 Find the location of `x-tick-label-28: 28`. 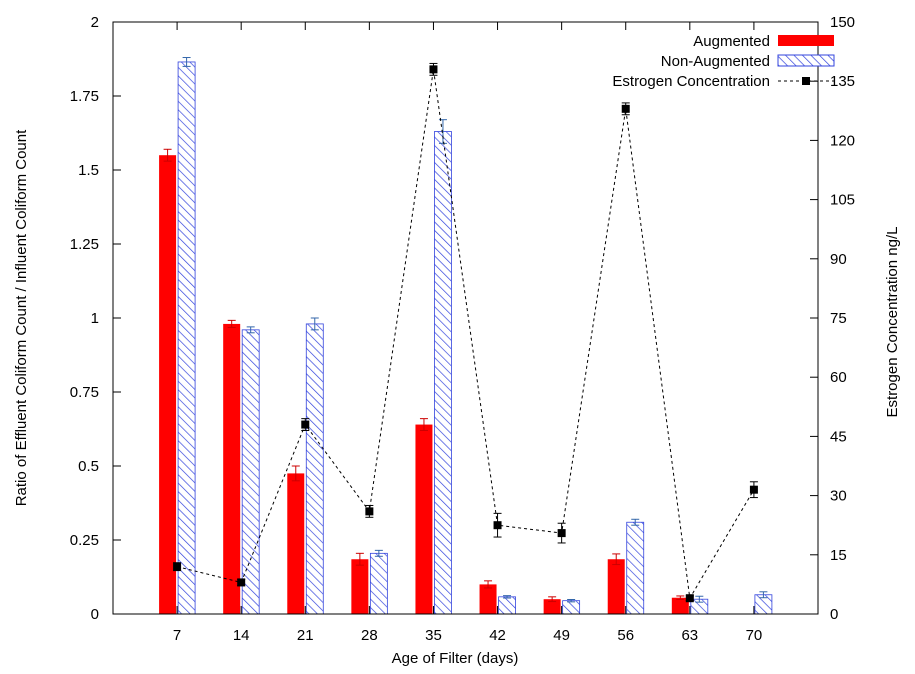

x-tick-label-28: 28 is located at coordinates (369, 635).